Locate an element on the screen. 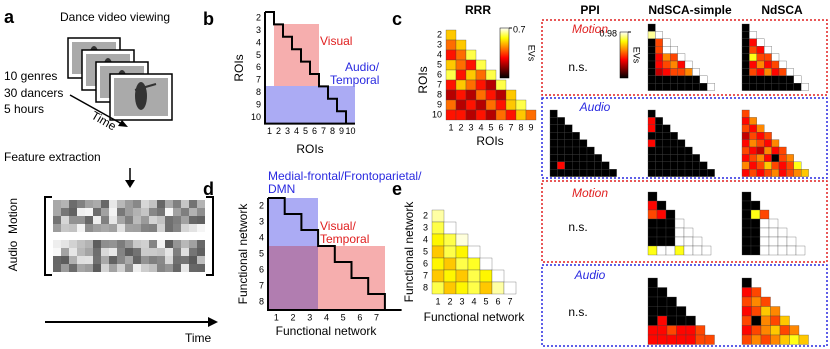  col-label: 6 is located at coordinates (314, 131).